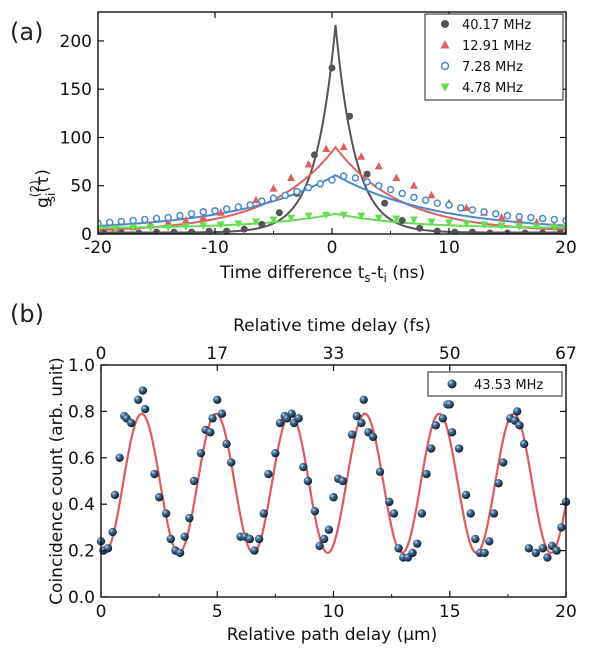 This screenshot has width=593, height=649. What do you see at coordinates (450, 612) in the screenshot?
I see `x-tick-label: 15` at bounding box center [450, 612].